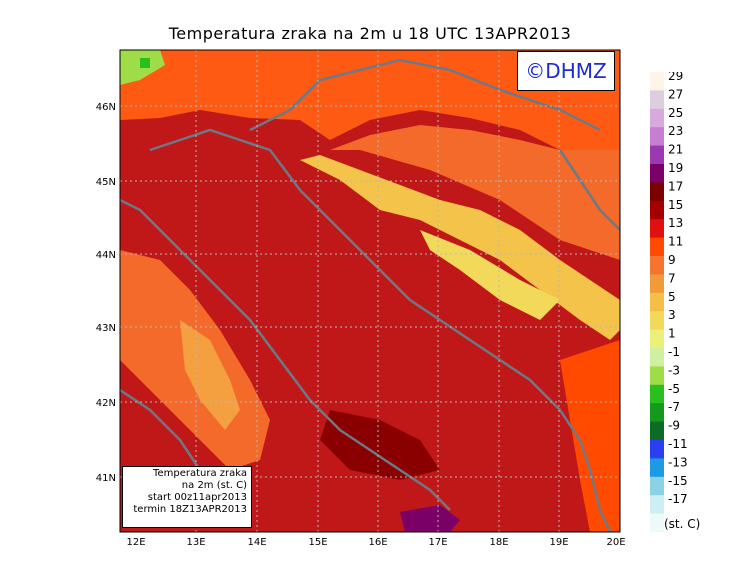 The width and height of the screenshot is (740, 582). What do you see at coordinates (106, 328) in the screenshot?
I see `lat-label: 43N` at bounding box center [106, 328].